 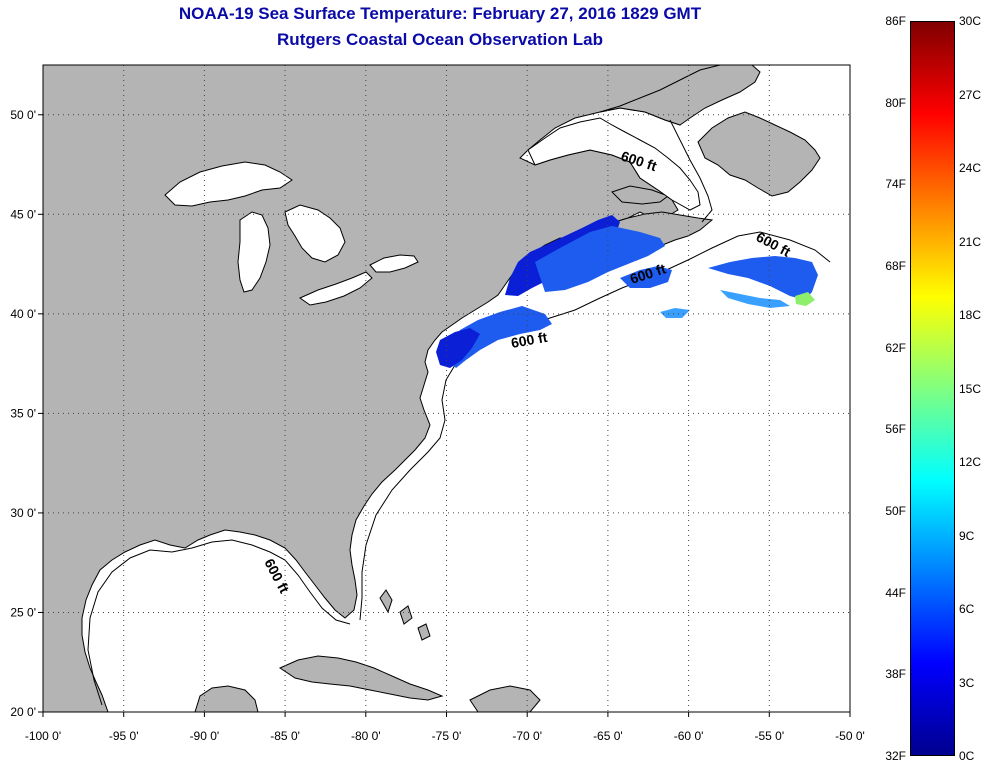 I want to click on map-subtitle: Rutgers Coastal Ocean Observation Lab, so click(x=440, y=39).